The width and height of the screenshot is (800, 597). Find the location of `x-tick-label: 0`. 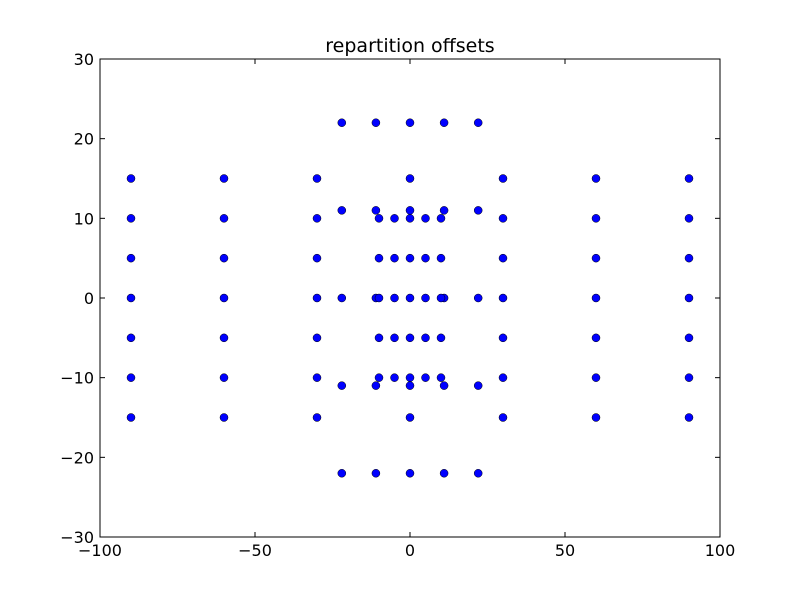

x-tick-label: 0 is located at coordinates (410, 550).